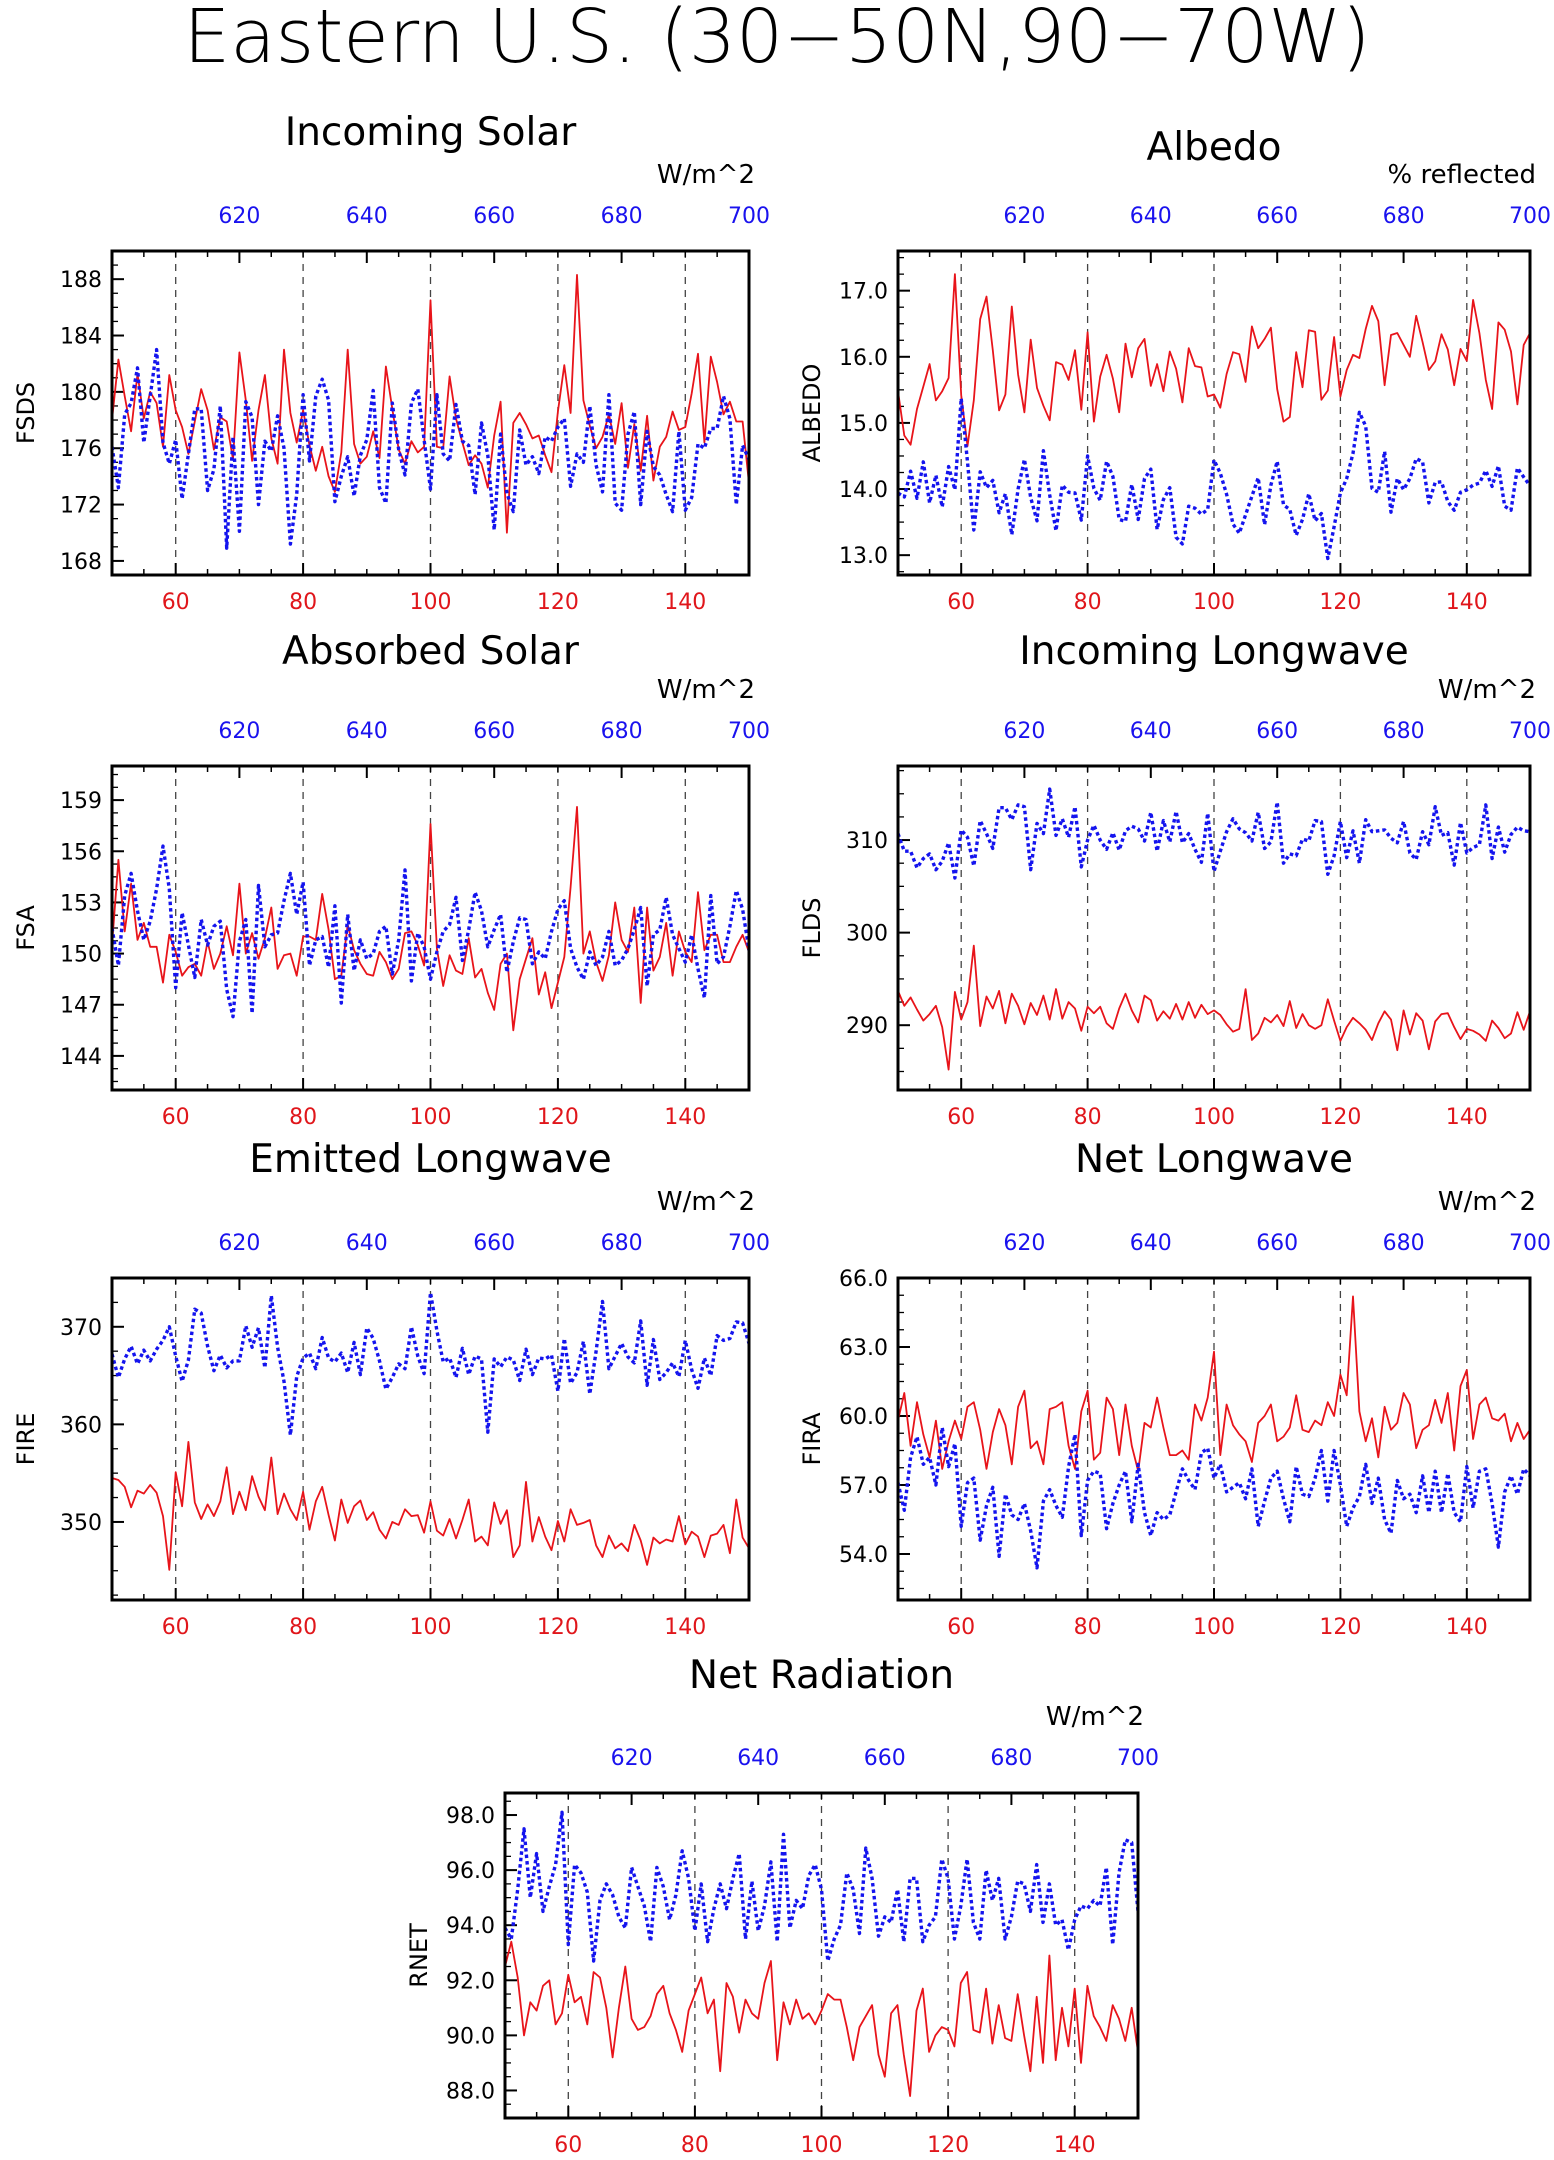 The height and width of the screenshot is (2160, 1554). What do you see at coordinates (470, 1981) in the screenshot?
I see `y-tick-label: 92.0` at bounding box center [470, 1981].